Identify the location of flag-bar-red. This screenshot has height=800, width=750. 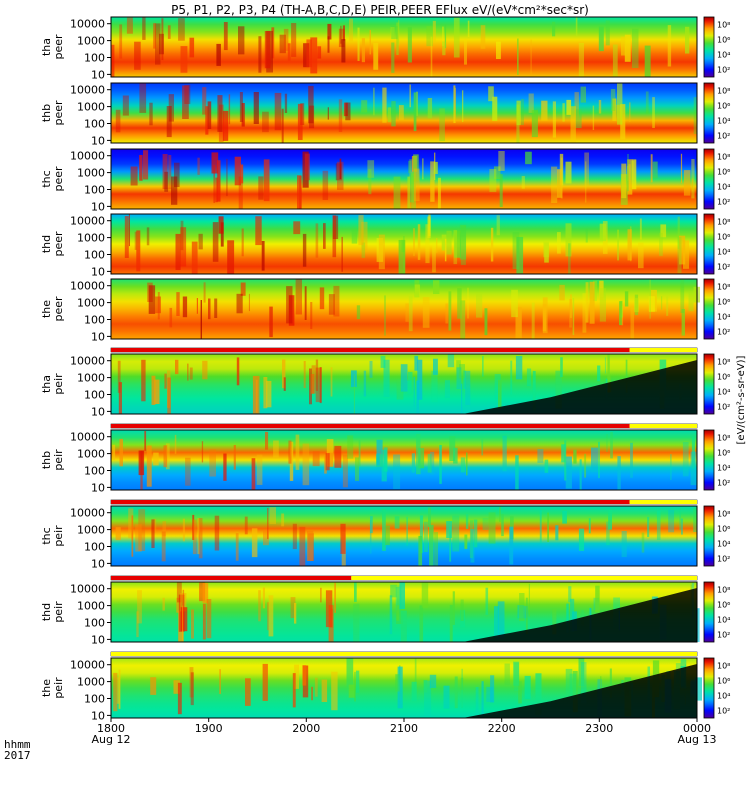
(370, 350).